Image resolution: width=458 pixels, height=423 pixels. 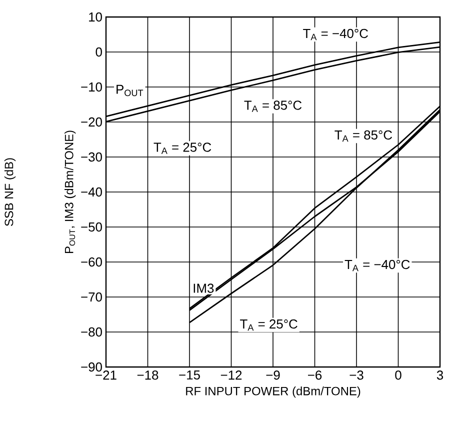 I want to click on y-tick-label: −70, so click(x=91, y=297).